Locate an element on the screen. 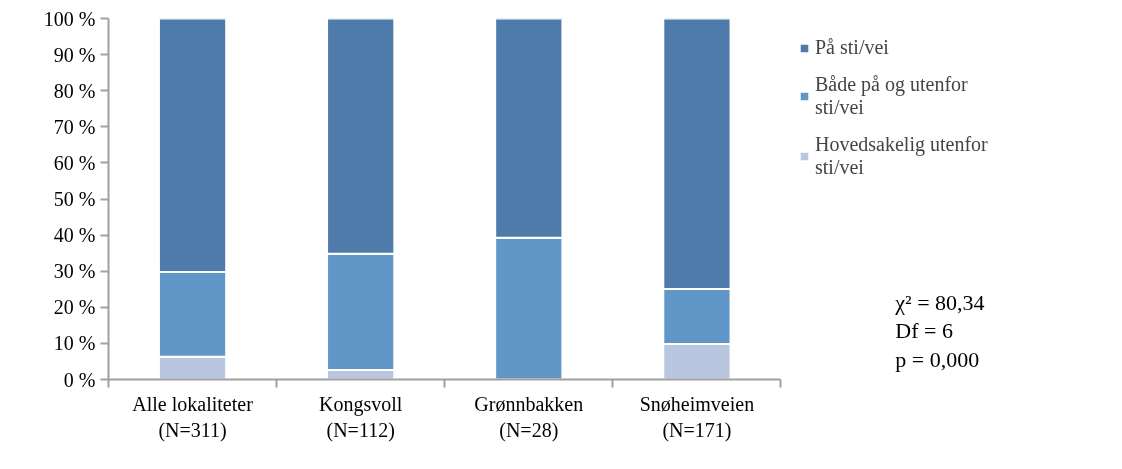 Image resolution: width=1122 pixels, height=469 pixels. x-tick-label: Kongsvoll (N=112) is located at coordinates (361, 417).